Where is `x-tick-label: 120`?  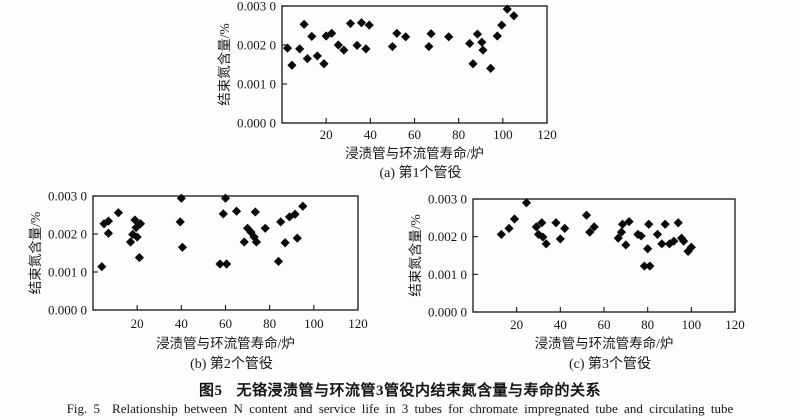
x-tick-label: 120 is located at coordinates (735, 324).